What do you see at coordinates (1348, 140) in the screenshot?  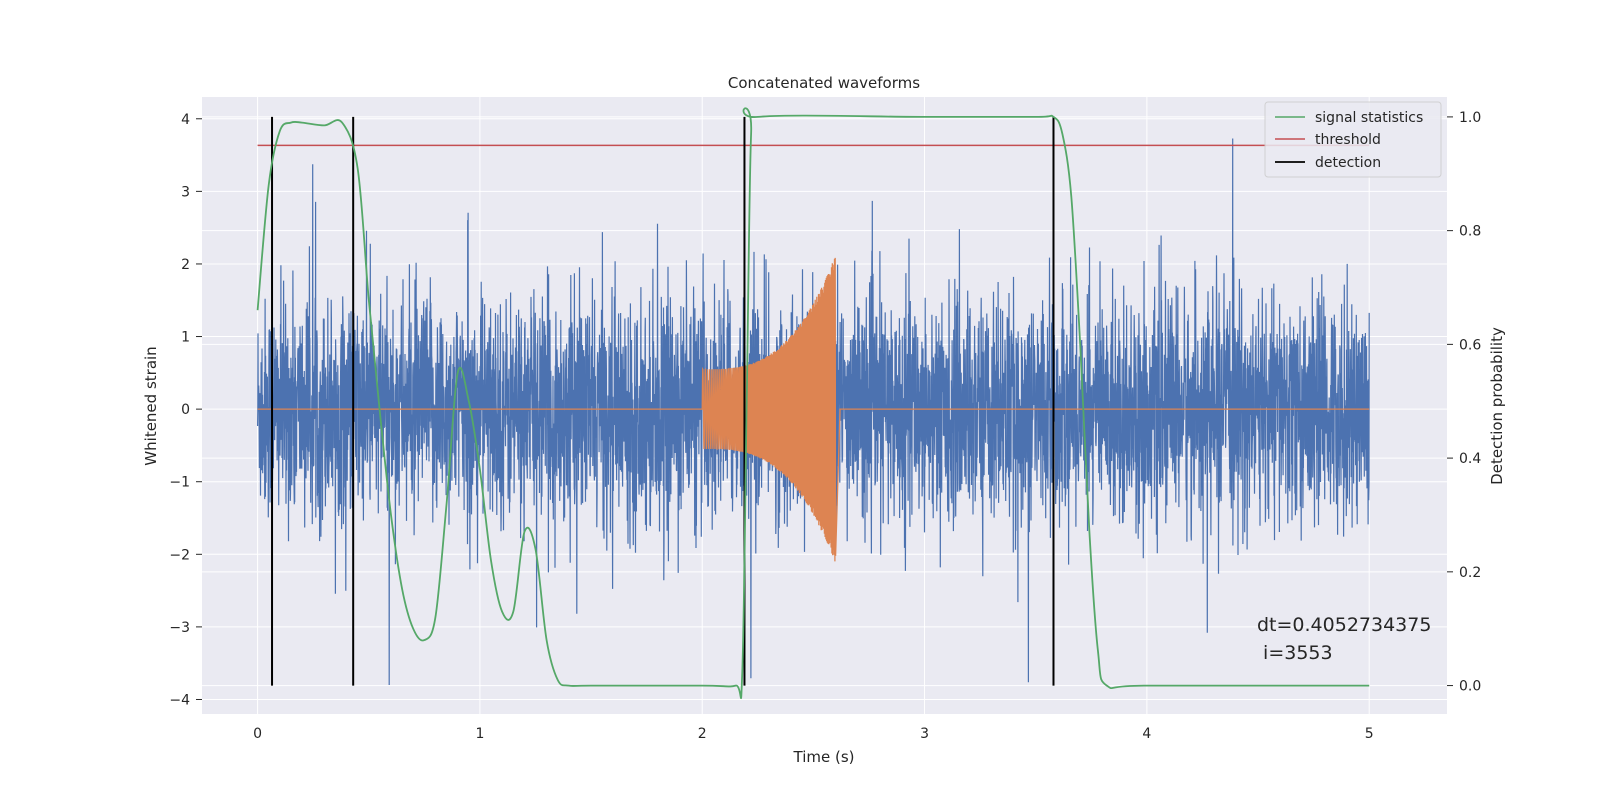 I see `legend-label-threshold: threshold` at bounding box center [1348, 140].